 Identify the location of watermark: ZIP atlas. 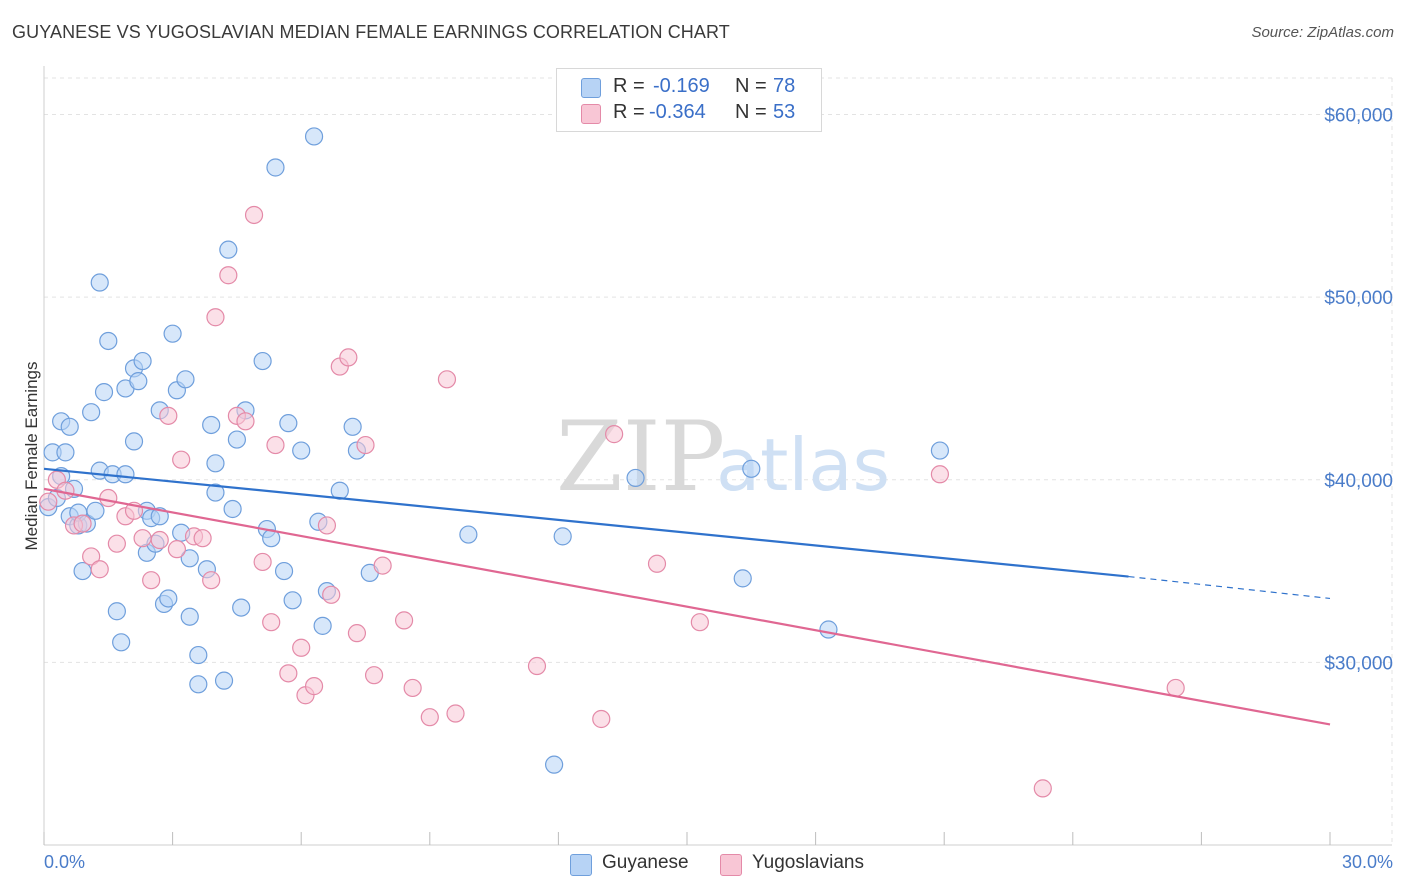
(723, 457).